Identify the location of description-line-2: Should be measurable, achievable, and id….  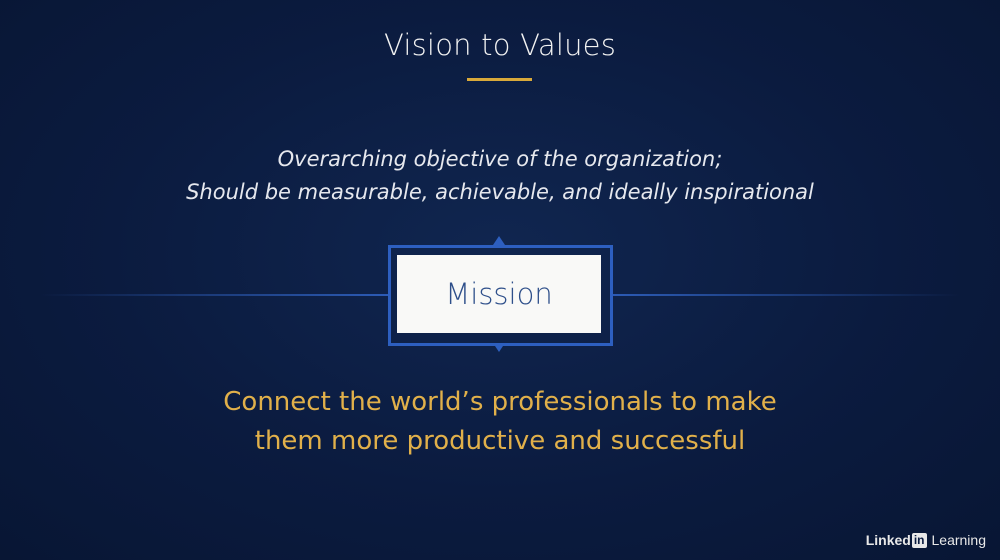
(500, 192).